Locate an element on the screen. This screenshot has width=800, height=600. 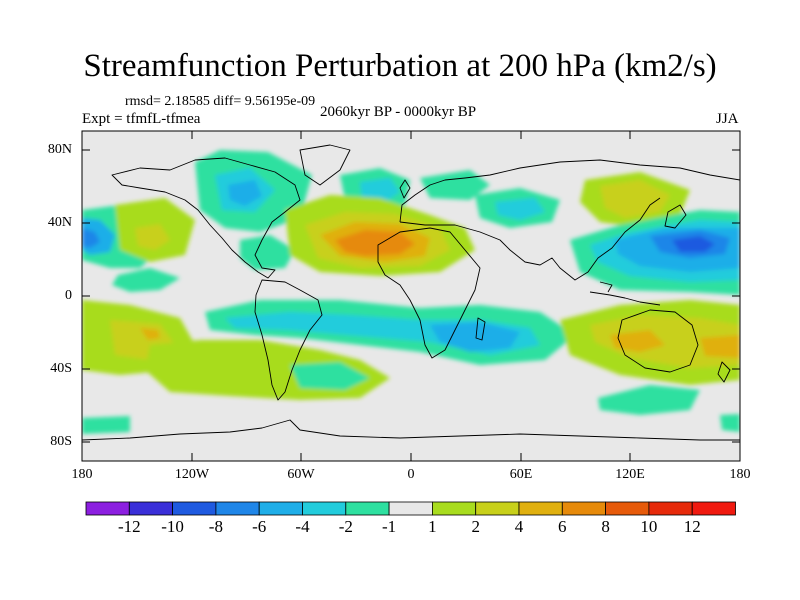
y-axis-label: 80S is located at coordinates (61, 441).